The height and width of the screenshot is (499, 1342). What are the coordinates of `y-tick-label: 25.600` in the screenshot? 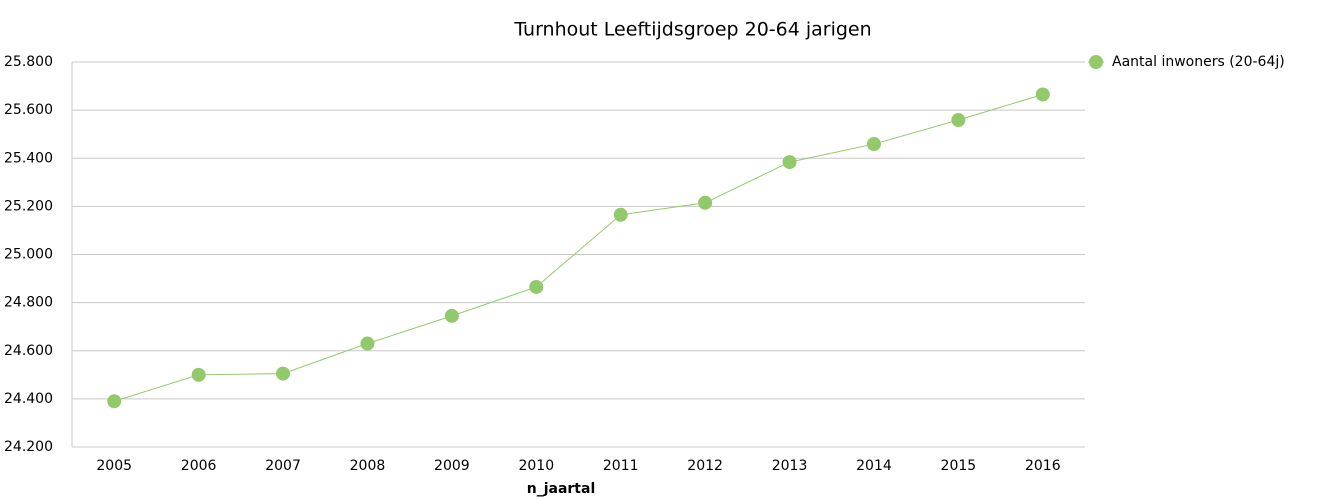 It's located at (28, 110).